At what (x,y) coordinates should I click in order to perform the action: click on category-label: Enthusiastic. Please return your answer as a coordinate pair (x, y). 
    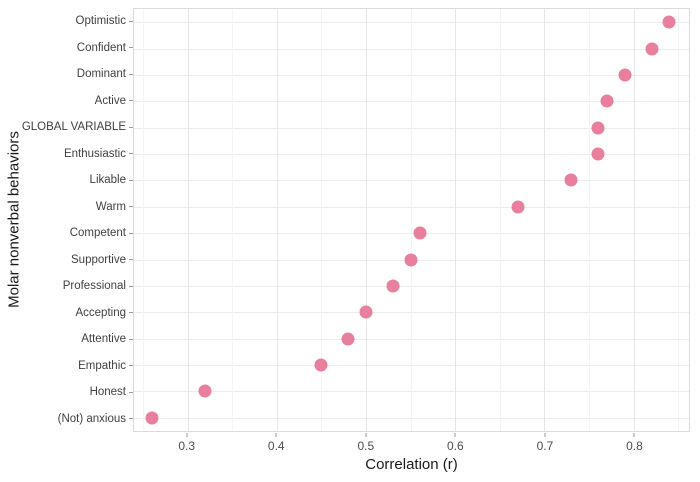
    Looking at the image, I should click on (94, 153).